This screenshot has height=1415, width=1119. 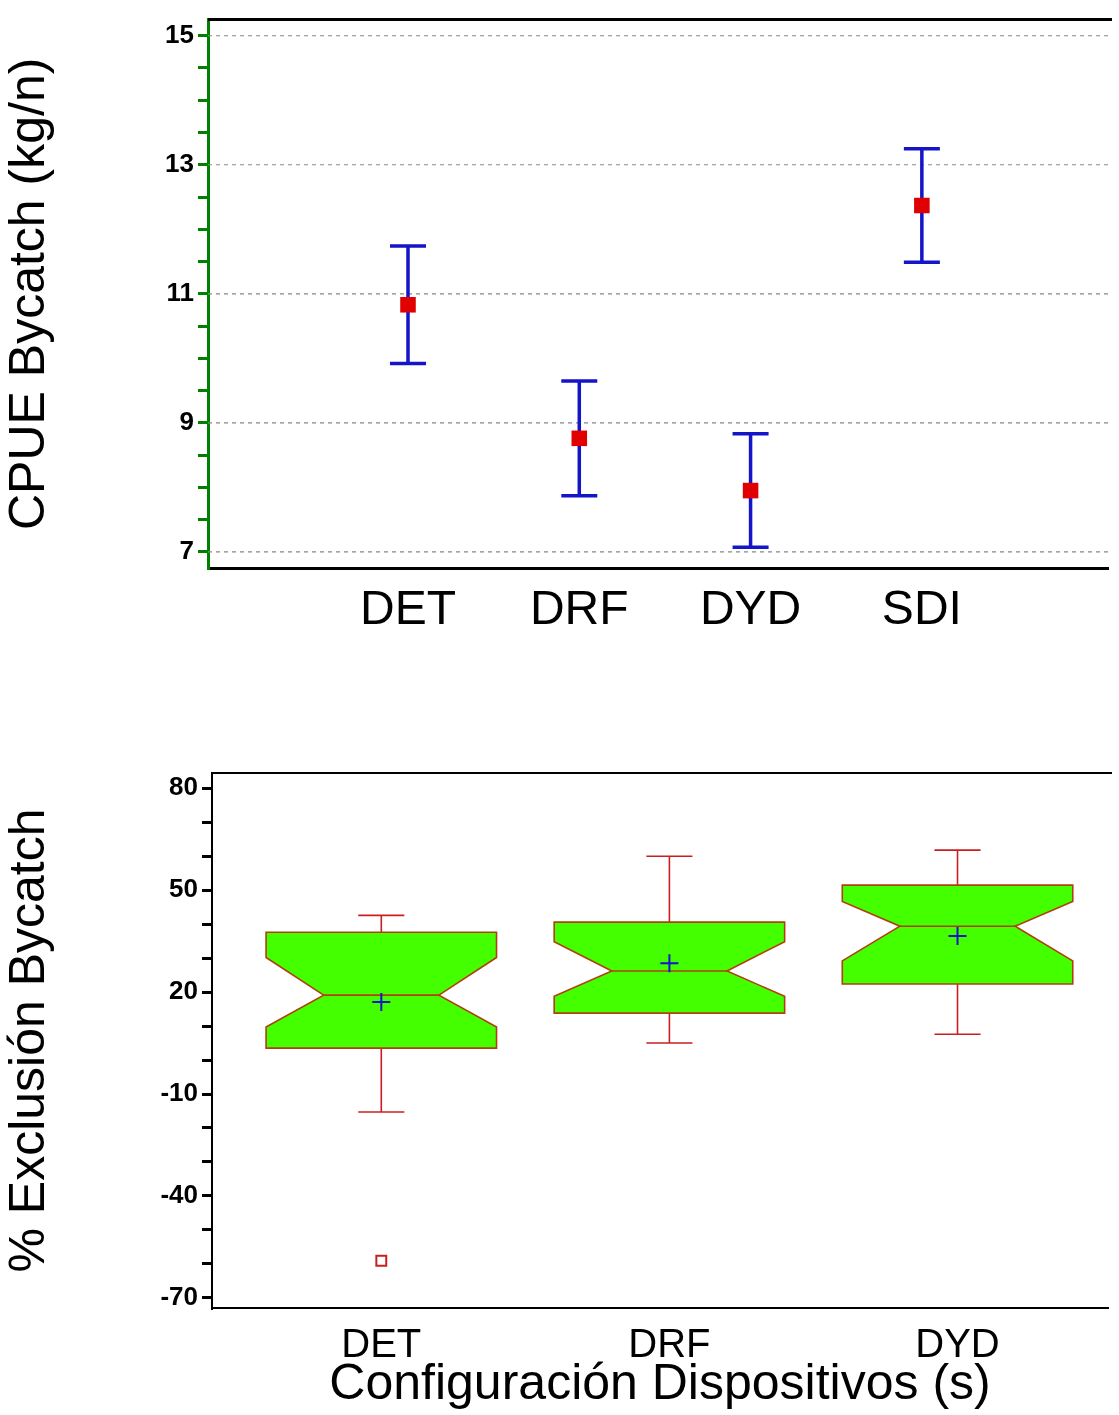 I want to click on y-tick-label: 9, so click(x=186, y=421).